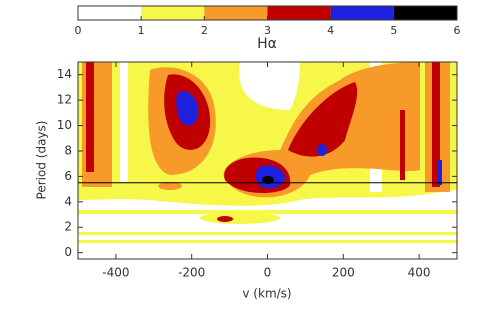 This screenshot has width=491, height=309. Describe the element at coordinates (267, 30) in the screenshot. I see `colorbar-tick-label: 3` at that location.